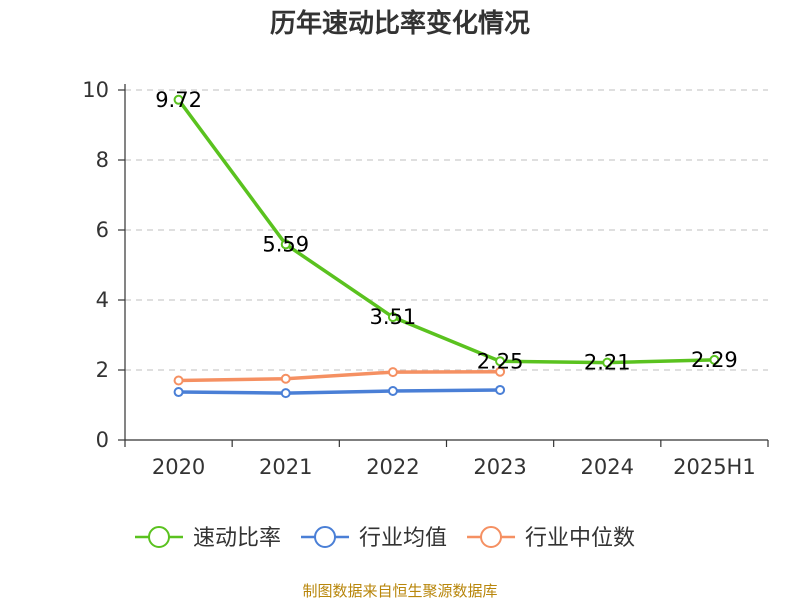 The height and width of the screenshot is (600, 800). Describe the element at coordinates (95, 90) in the screenshot. I see `y-tick-label: 10` at that location.